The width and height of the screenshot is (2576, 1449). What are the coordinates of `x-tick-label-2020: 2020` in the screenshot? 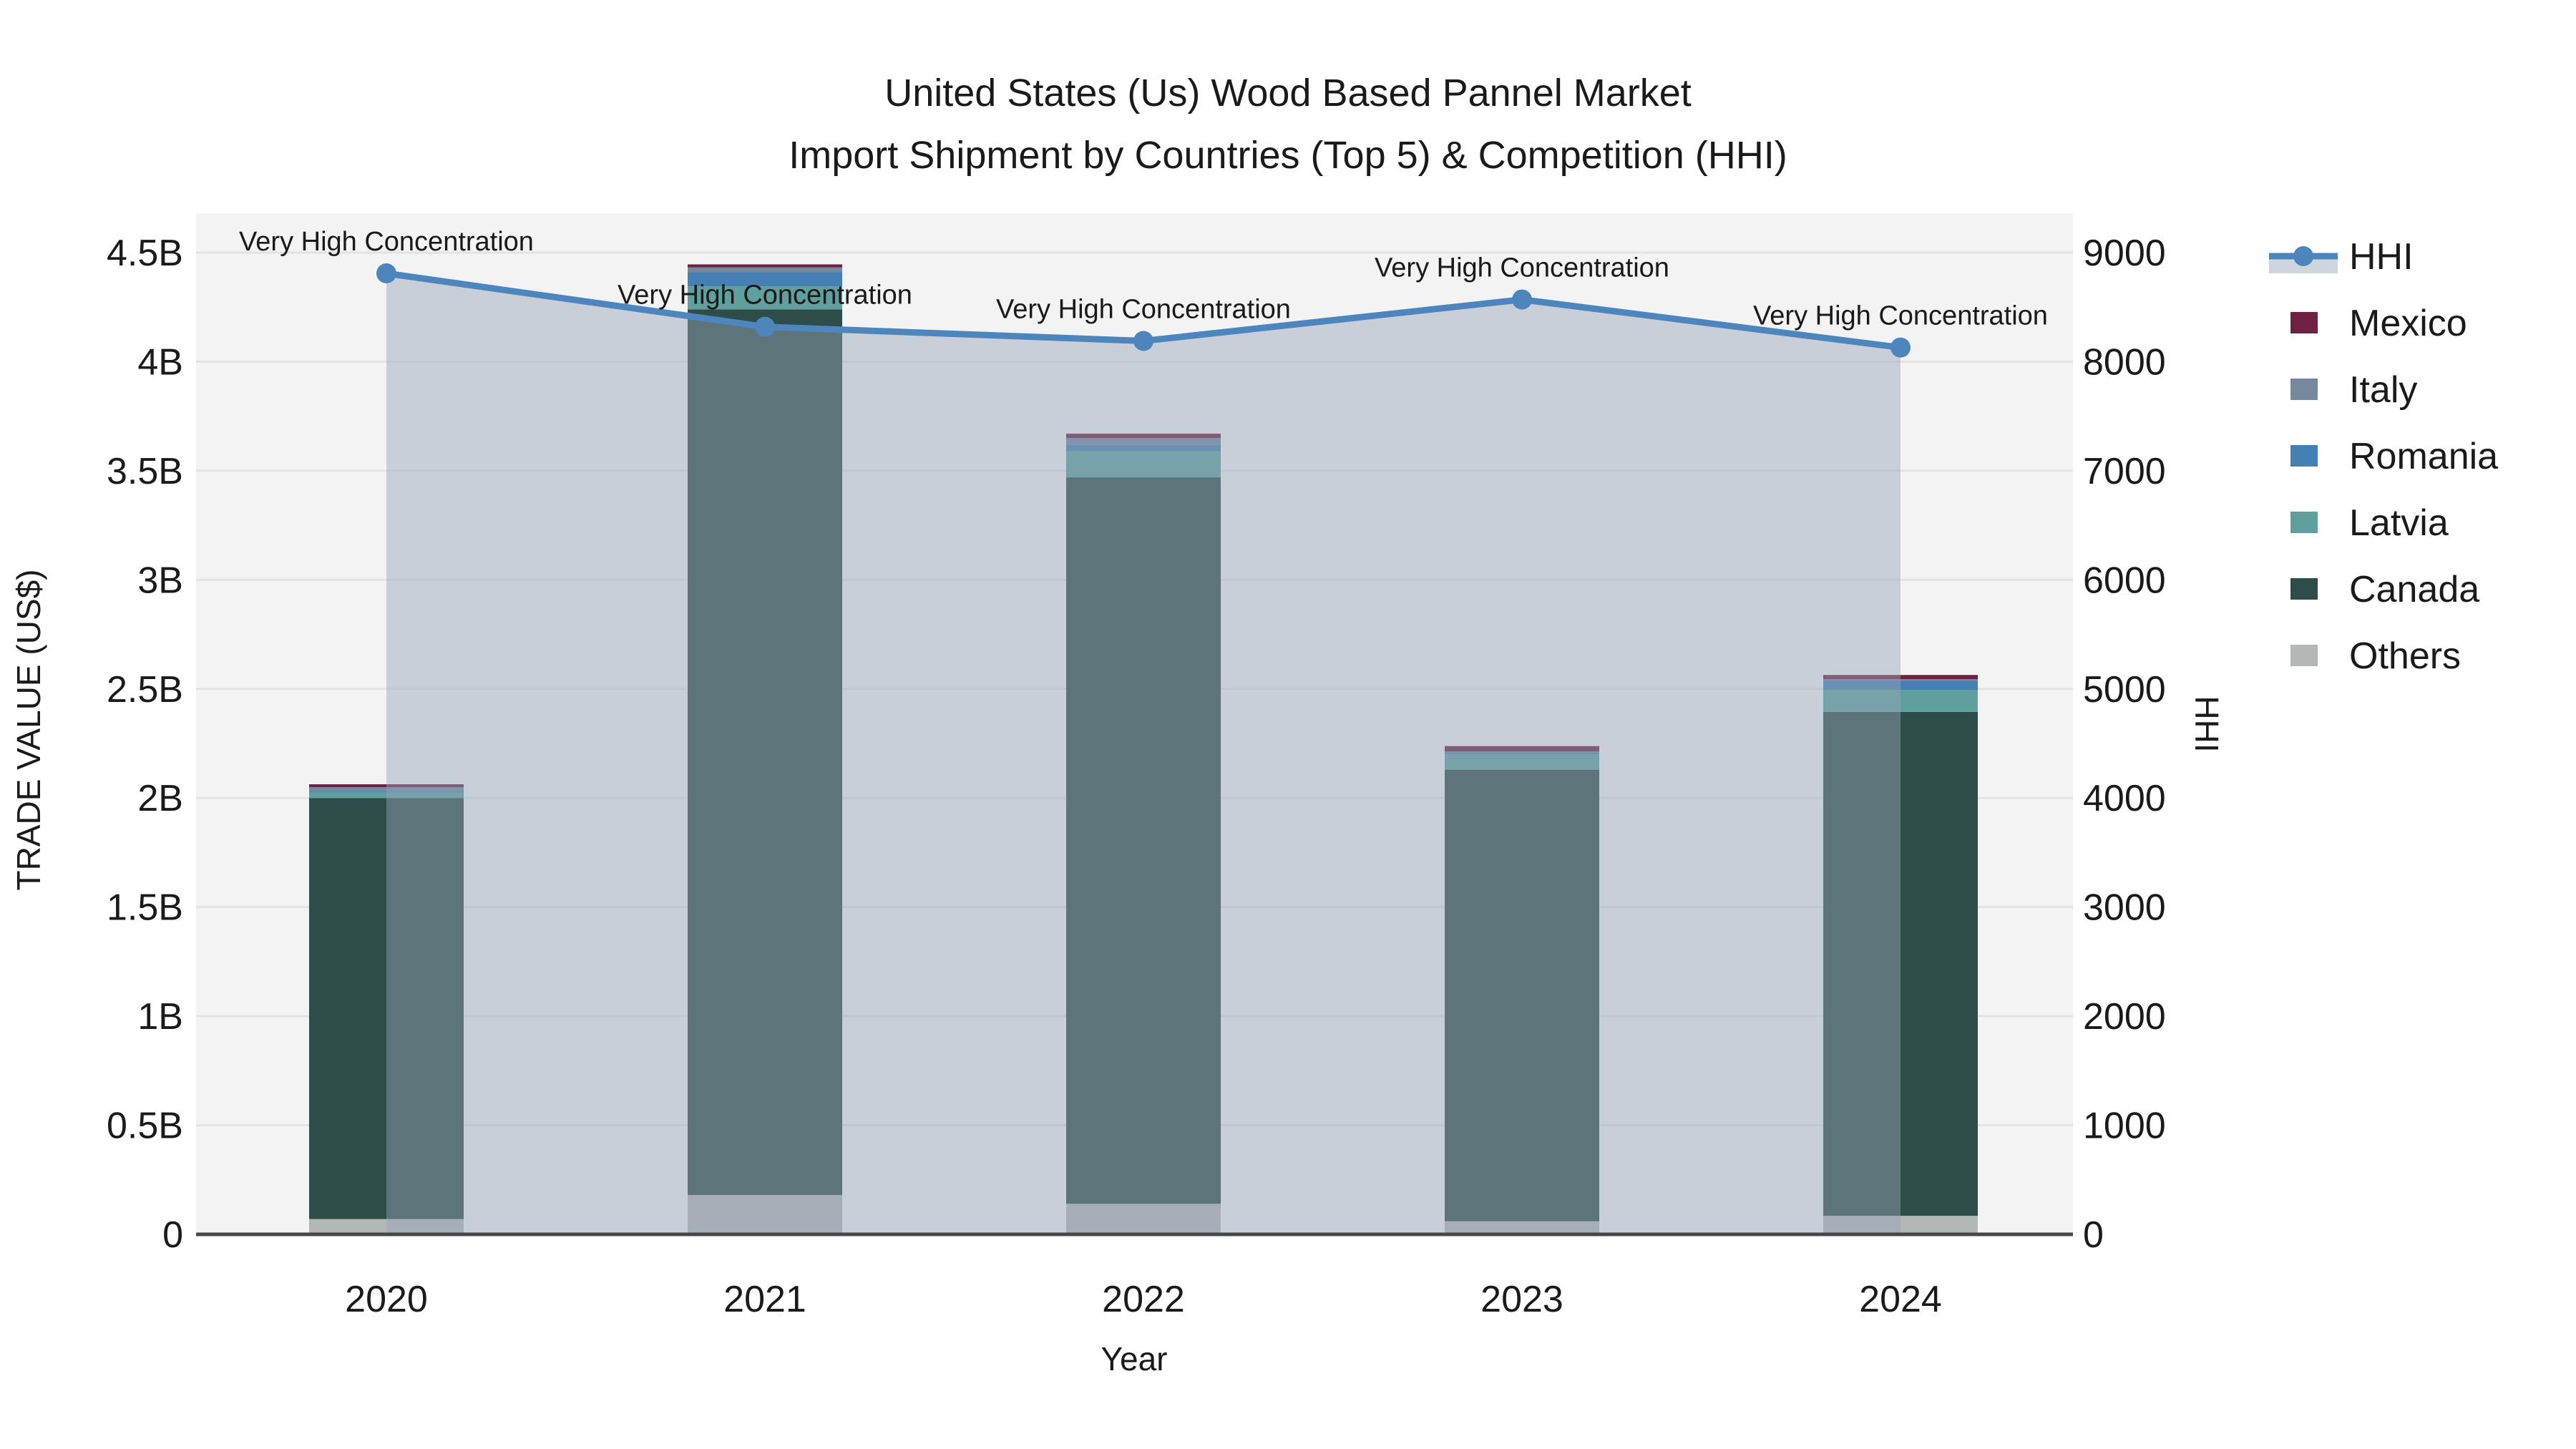 It's located at (386, 1299).